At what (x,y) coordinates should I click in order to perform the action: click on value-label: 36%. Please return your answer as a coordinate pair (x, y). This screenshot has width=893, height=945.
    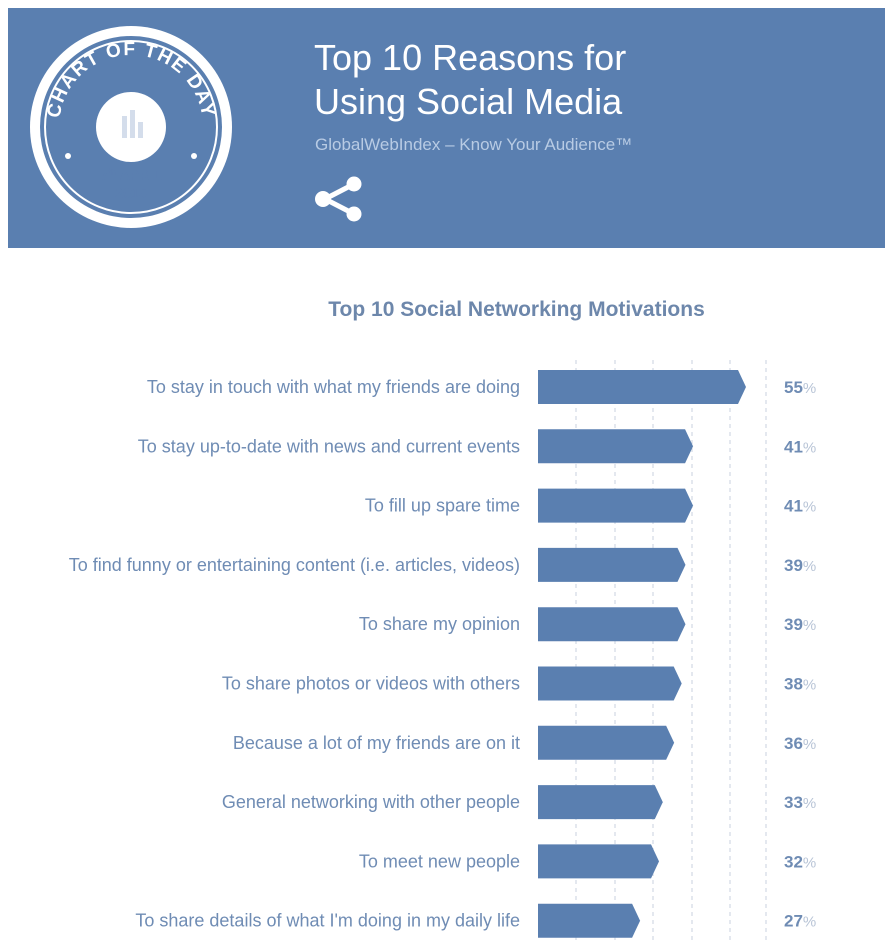
    Looking at the image, I should click on (800, 743).